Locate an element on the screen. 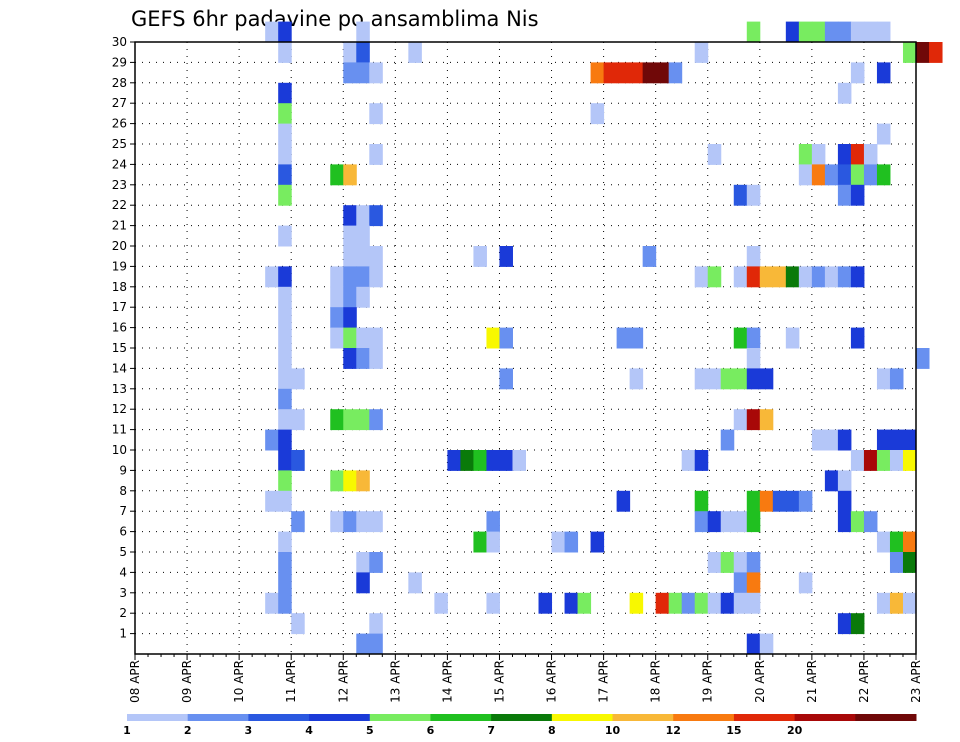 The height and width of the screenshot is (742, 960). legend-label: 3 is located at coordinates (249, 730).